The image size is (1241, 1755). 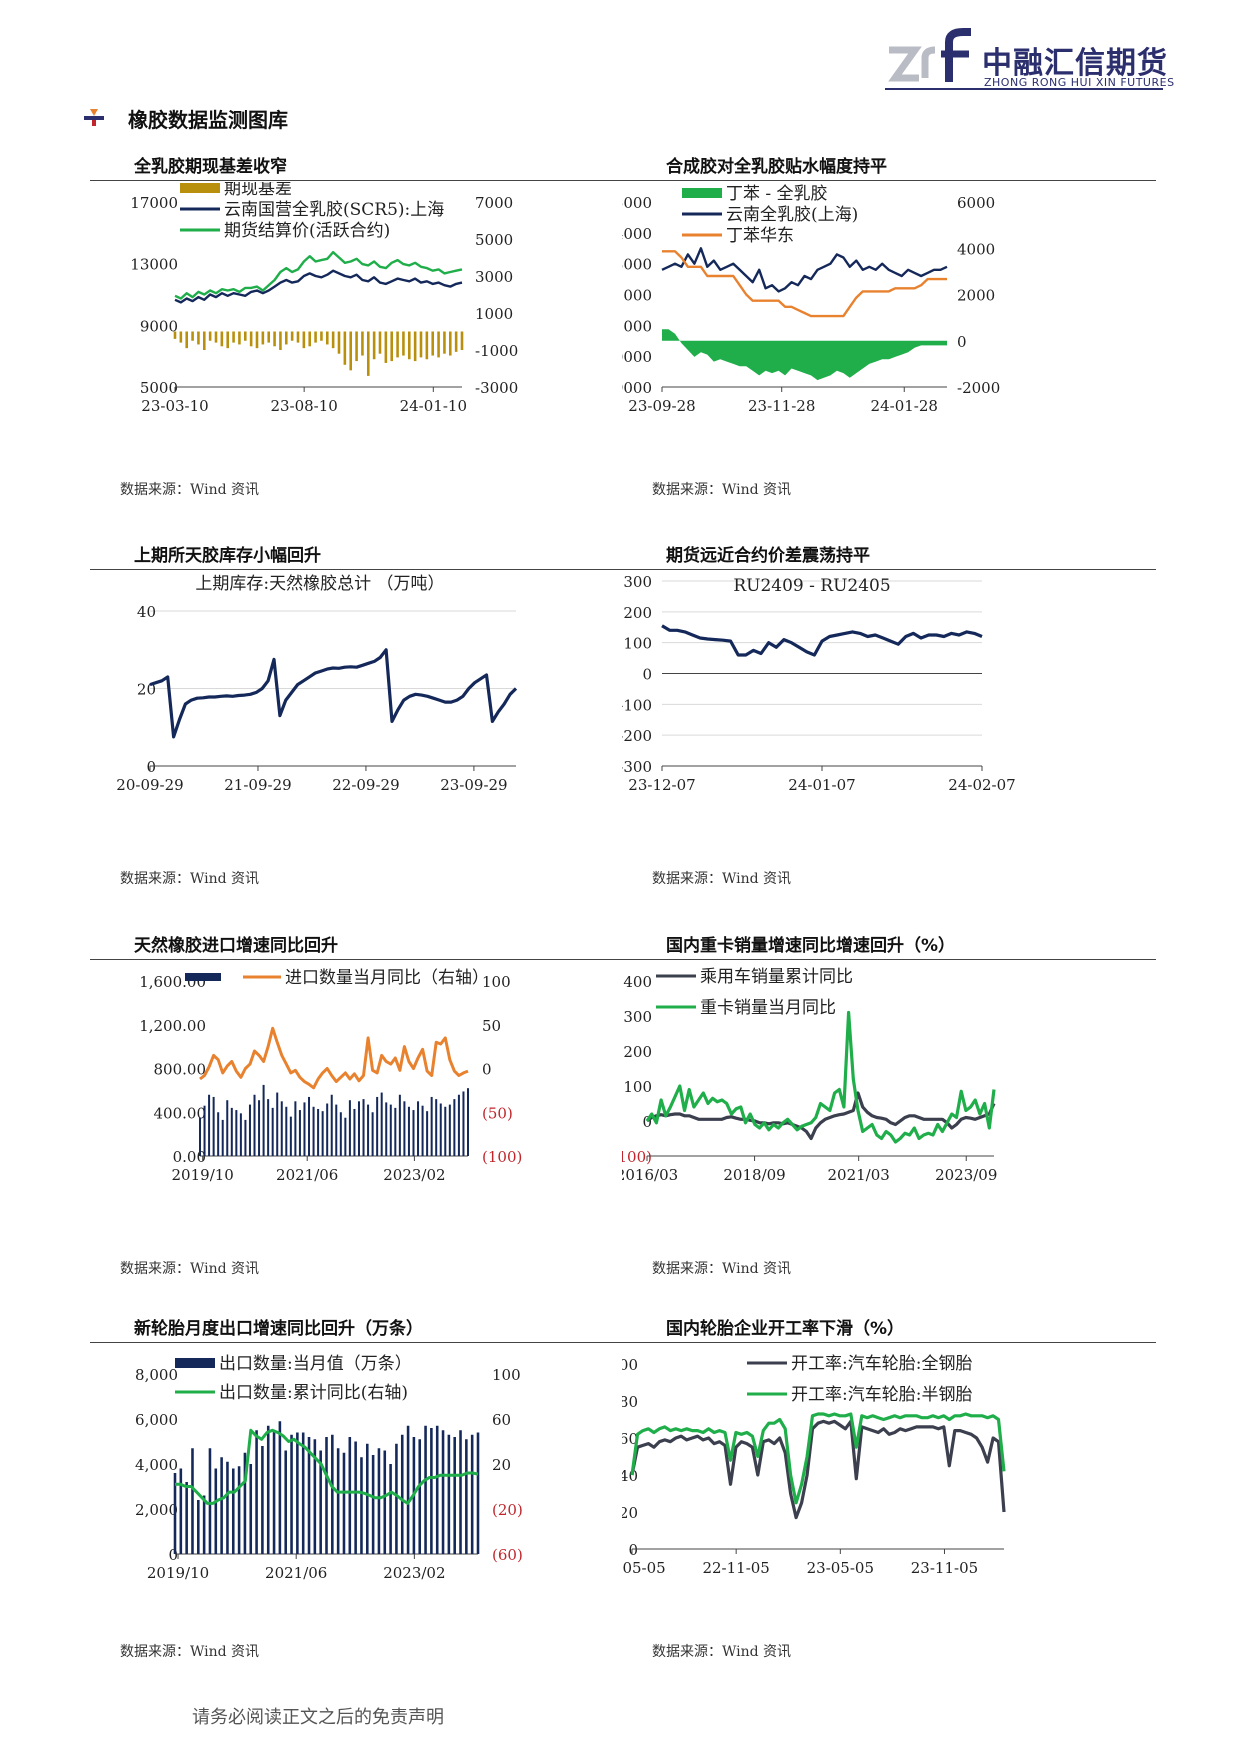 I want to click on header-rule, so click(x=1024, y=89).